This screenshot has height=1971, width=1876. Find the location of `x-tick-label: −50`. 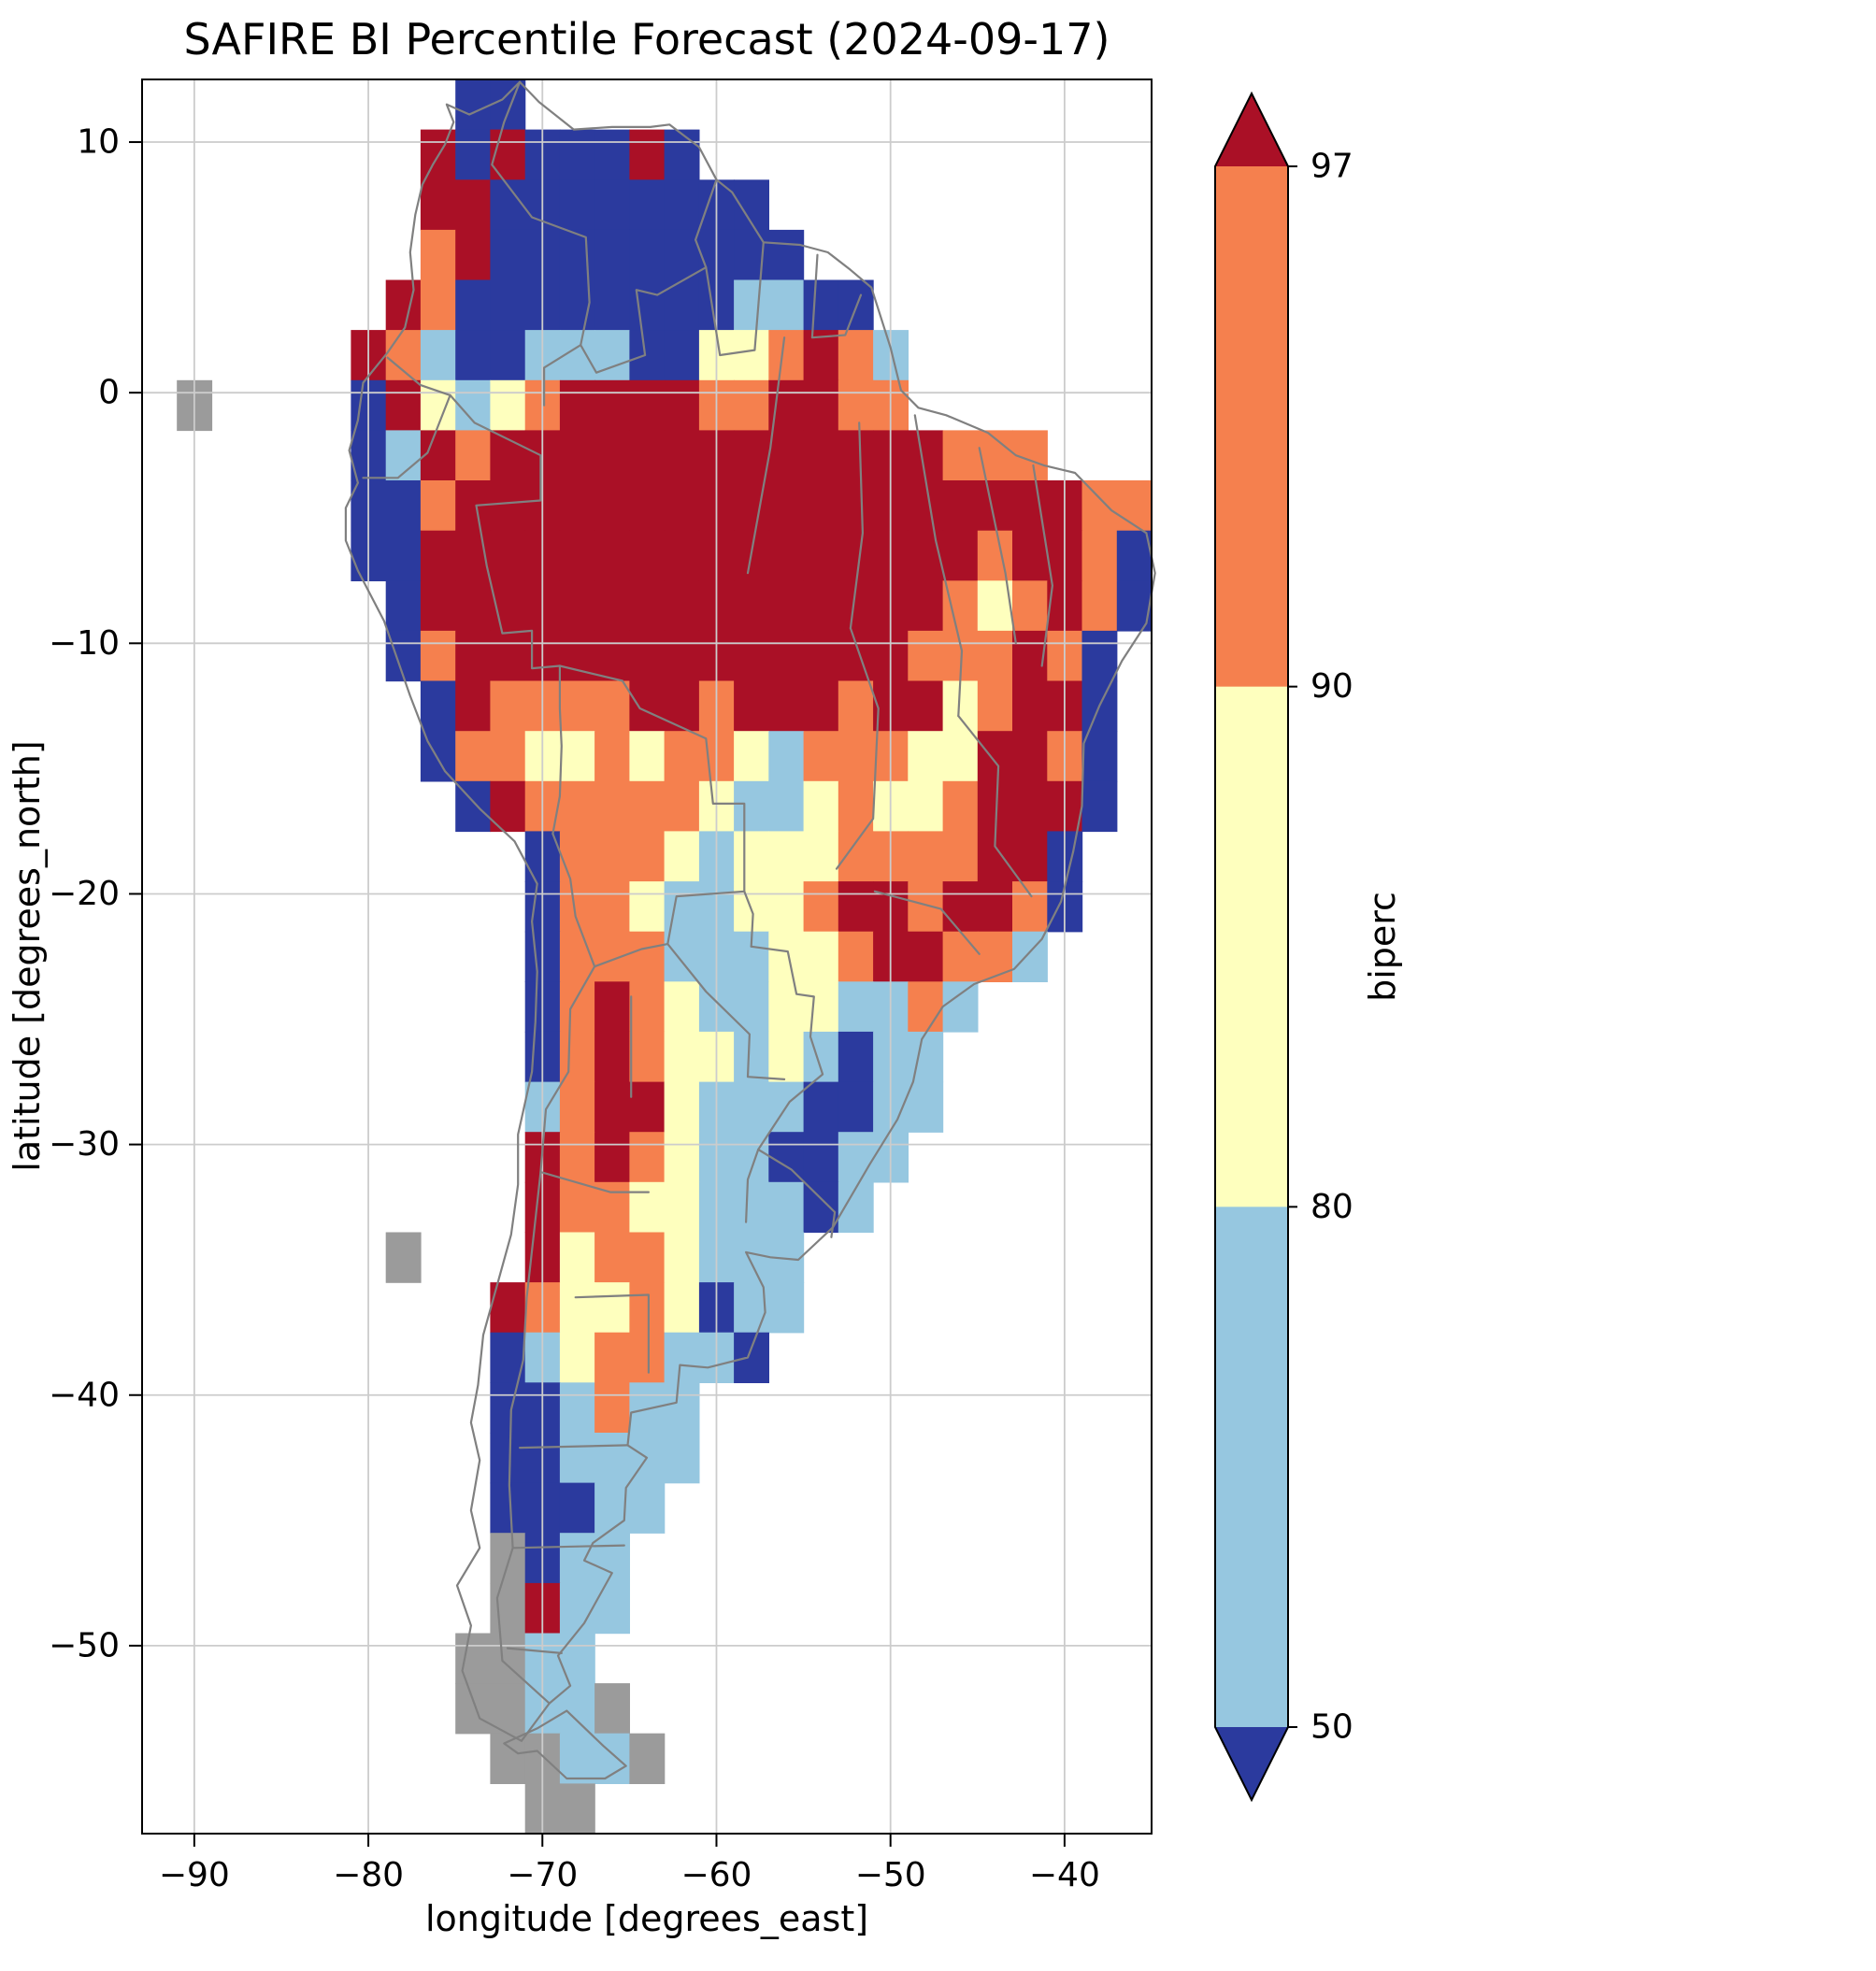

x-tick-label: −50 is located at coordinates (891, 1875).